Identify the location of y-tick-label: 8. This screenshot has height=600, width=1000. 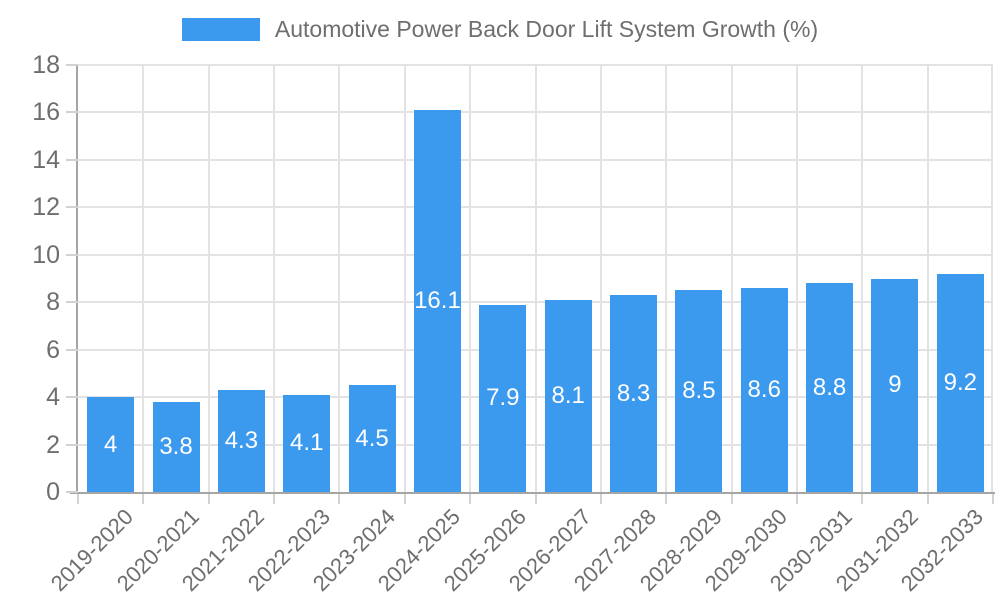
(53, 302).